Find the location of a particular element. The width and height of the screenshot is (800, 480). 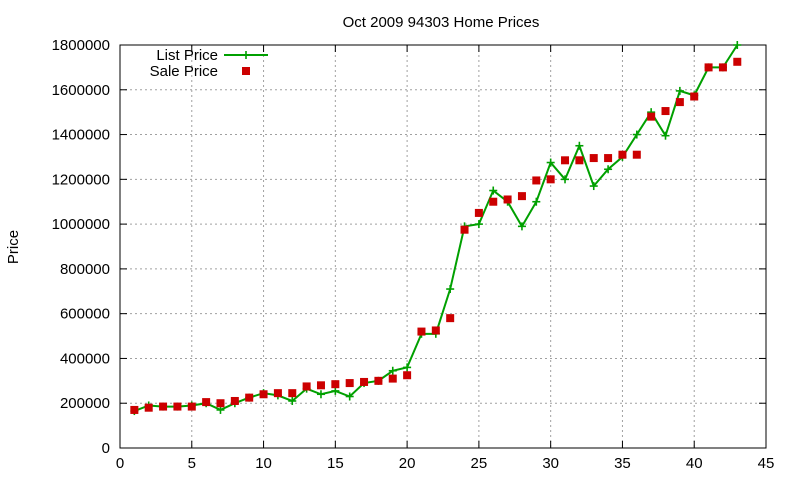

y-tick-label: 0 is located at coordinates (106, 448).